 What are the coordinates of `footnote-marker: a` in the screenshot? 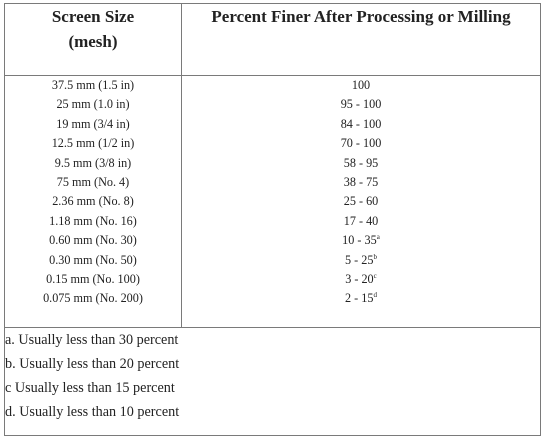 It's located at (378, 237).